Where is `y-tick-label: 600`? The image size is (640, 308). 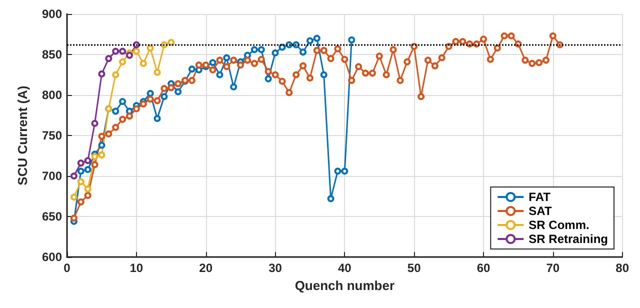
y-tick-label: 600 is located at coordinates (52, 257).